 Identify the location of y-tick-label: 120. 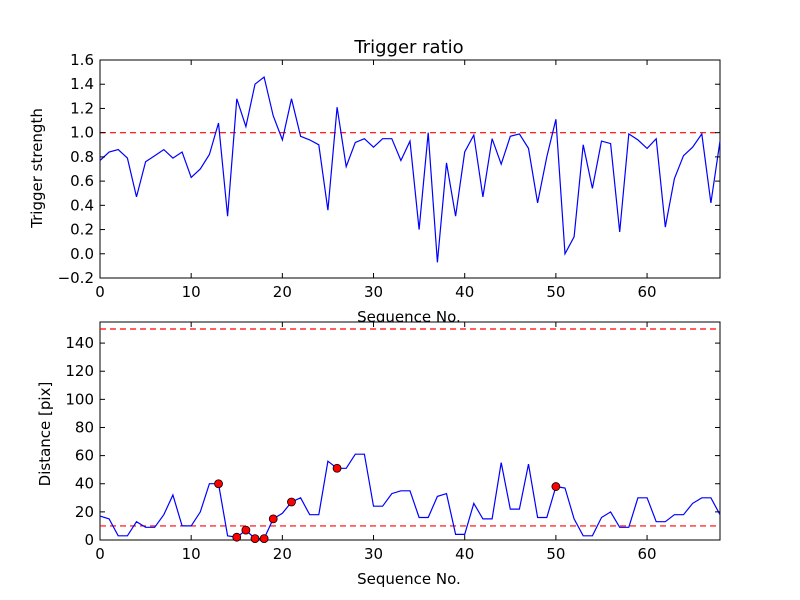
(79, 371).